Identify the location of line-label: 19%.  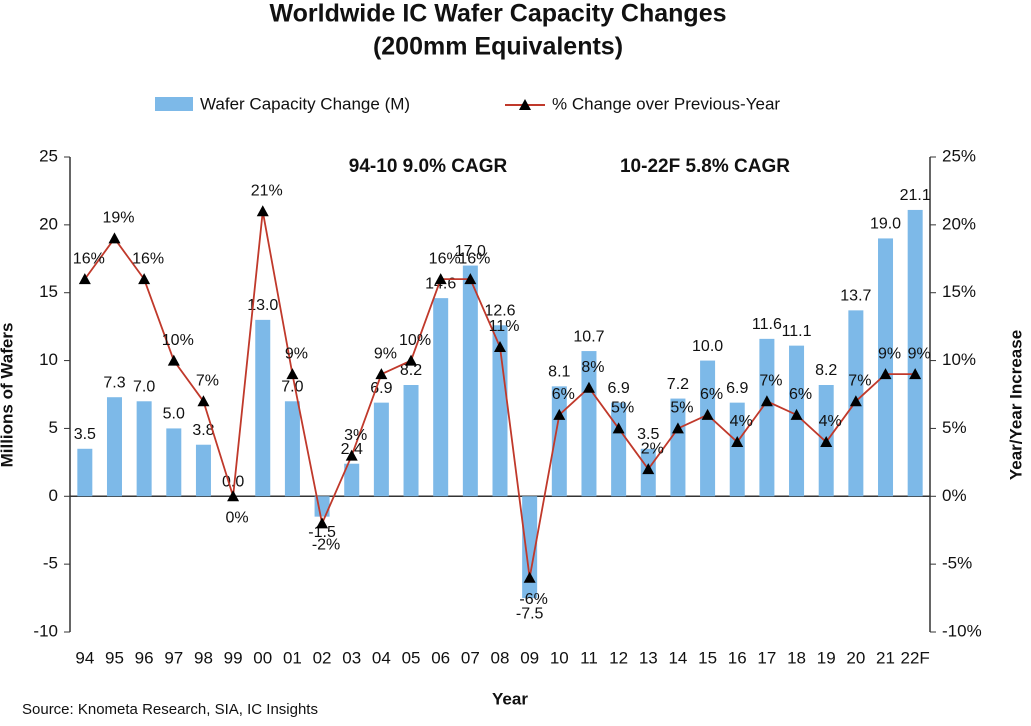
(118, 218).